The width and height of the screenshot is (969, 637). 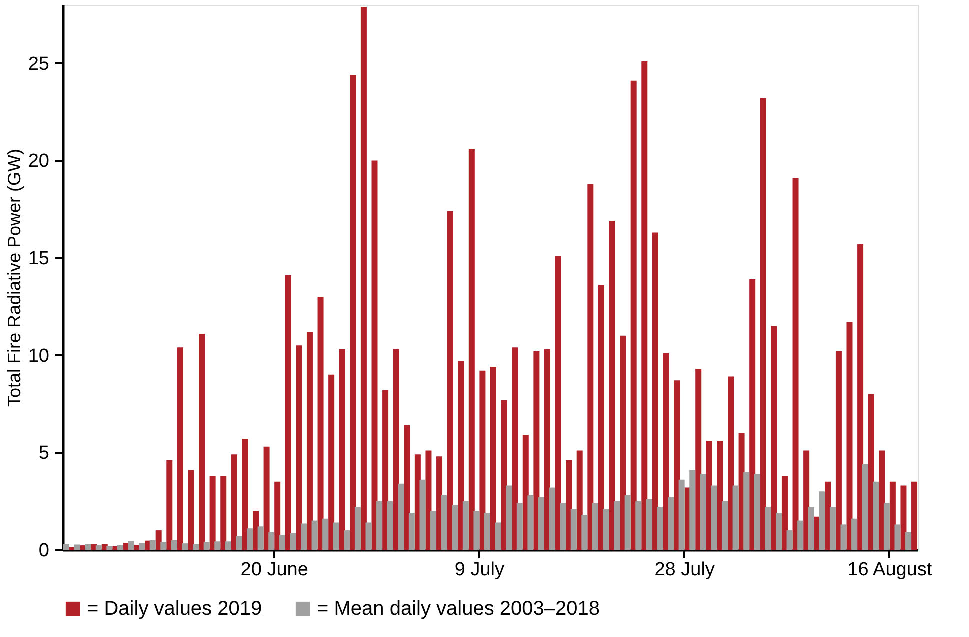 What do you see at coordinates (39, 259) in the screenshot?
I see `y-tick-label: 15` at bounding box center [39, 259].